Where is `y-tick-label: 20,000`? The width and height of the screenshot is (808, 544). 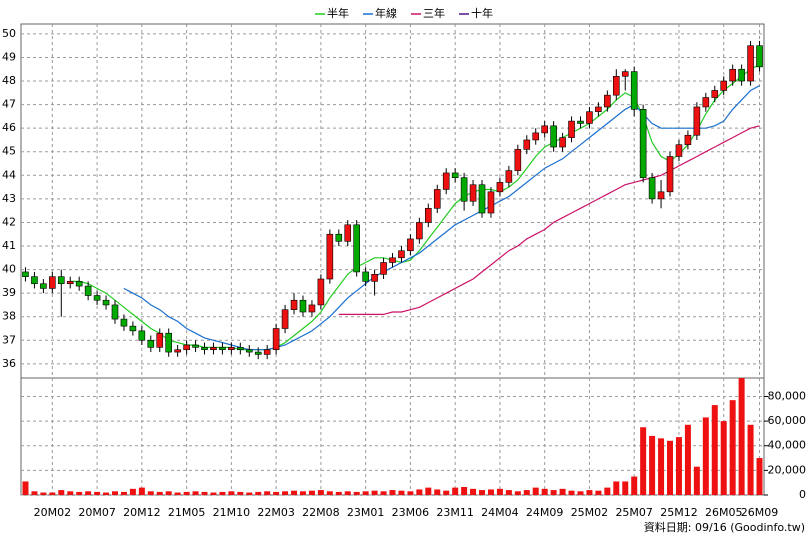
y-tick-label: 20,000 is located at coordinates (787, 469).